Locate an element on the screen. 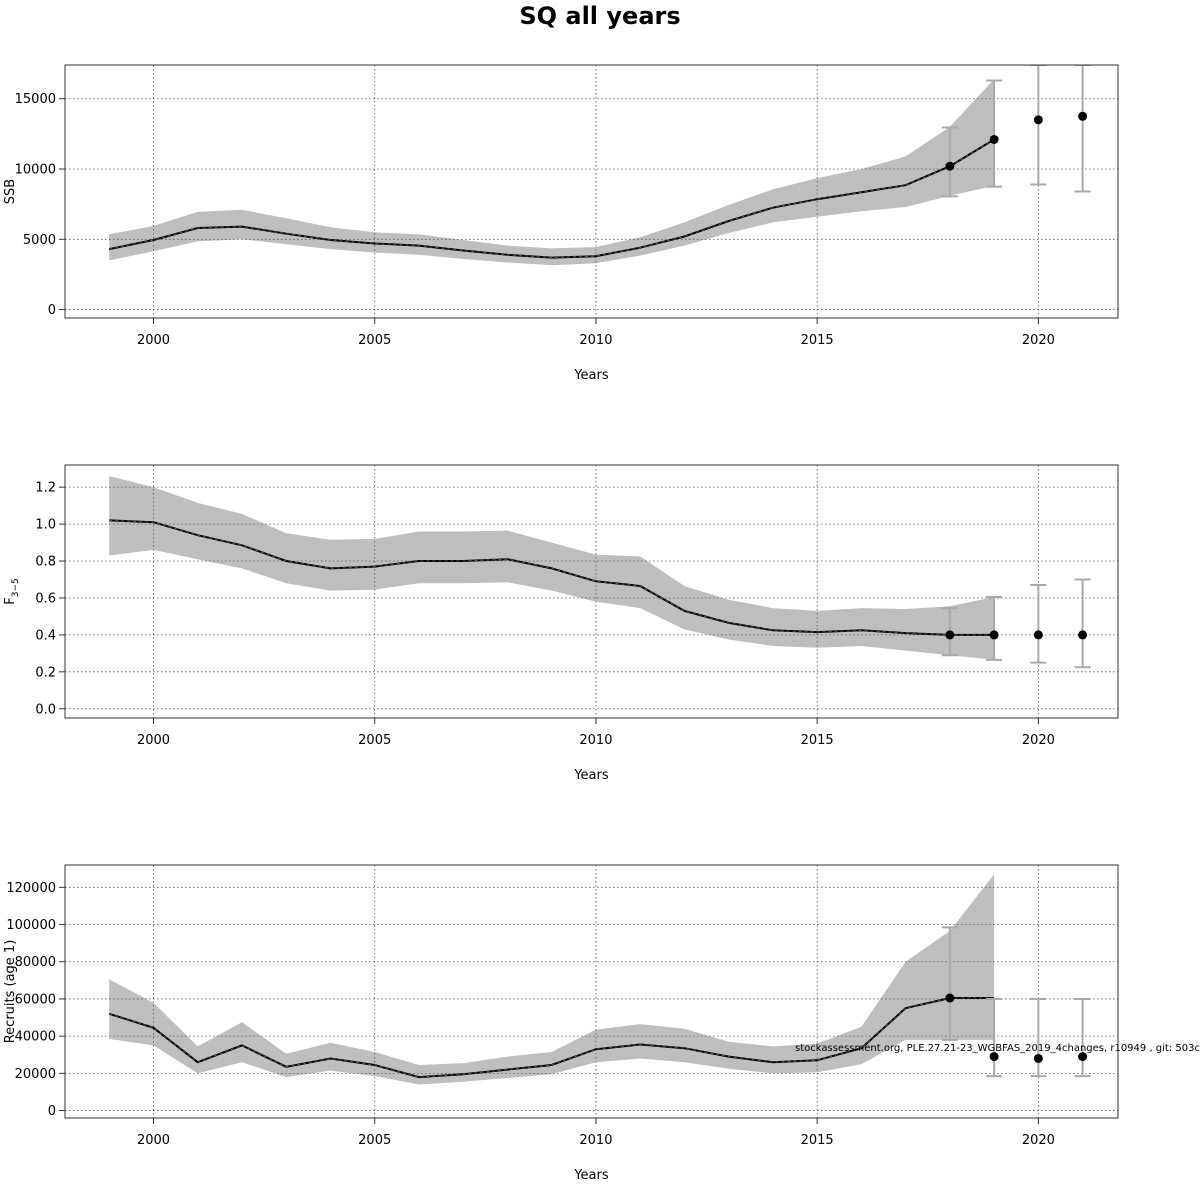 The height and width of the screenshot is (1200, 1200). y-tick-label: 0.8 is located at coordinates (45, 562).